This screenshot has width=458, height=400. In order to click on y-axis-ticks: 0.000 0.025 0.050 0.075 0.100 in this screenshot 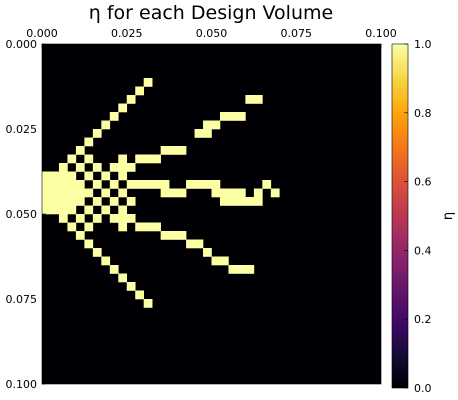, I will do `click(26, 214)`.